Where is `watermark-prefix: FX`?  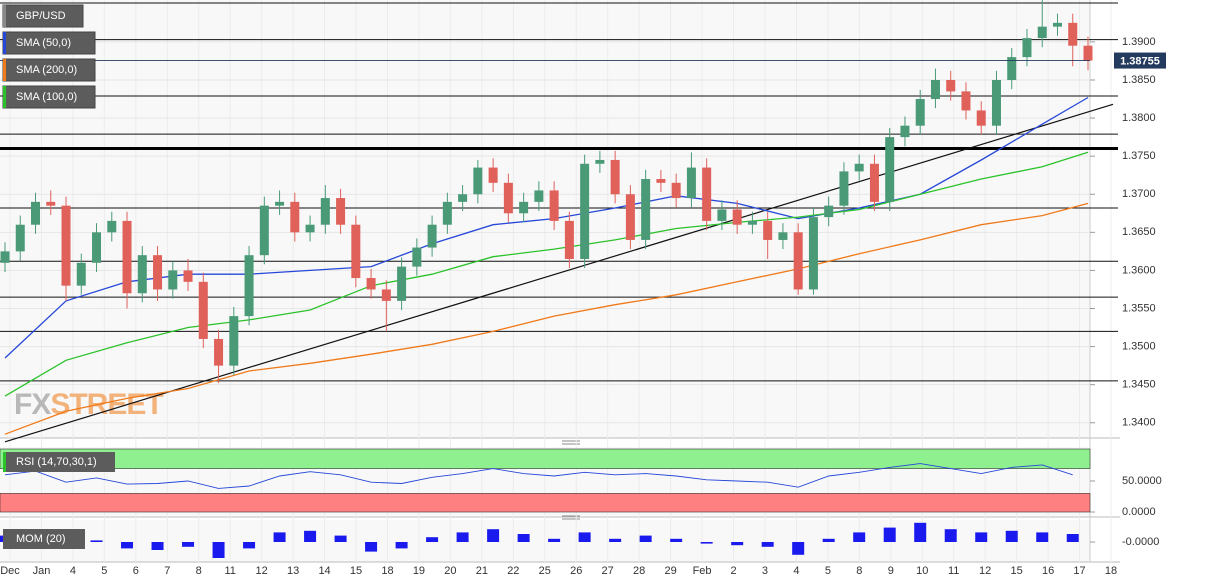 watermark-prefix: FX is located at coordinates (32, 404).